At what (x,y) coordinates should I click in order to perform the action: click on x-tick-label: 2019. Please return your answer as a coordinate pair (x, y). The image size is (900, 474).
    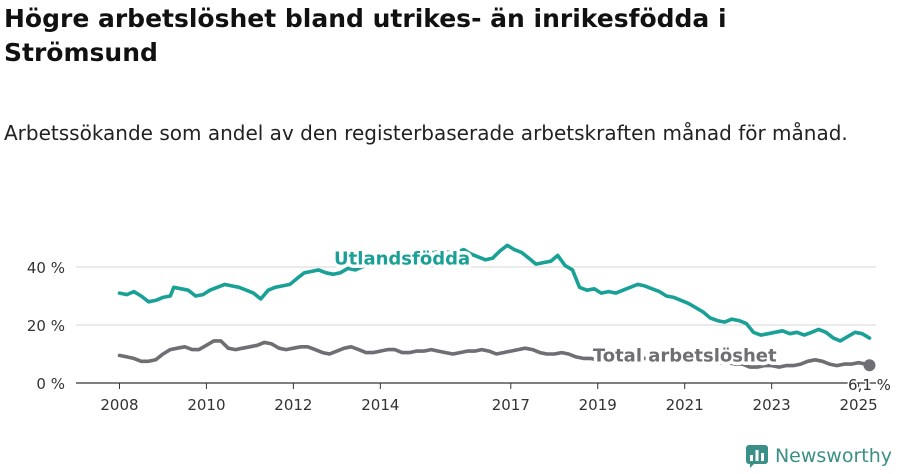
    Looking at the image, I should click on (598, 405).